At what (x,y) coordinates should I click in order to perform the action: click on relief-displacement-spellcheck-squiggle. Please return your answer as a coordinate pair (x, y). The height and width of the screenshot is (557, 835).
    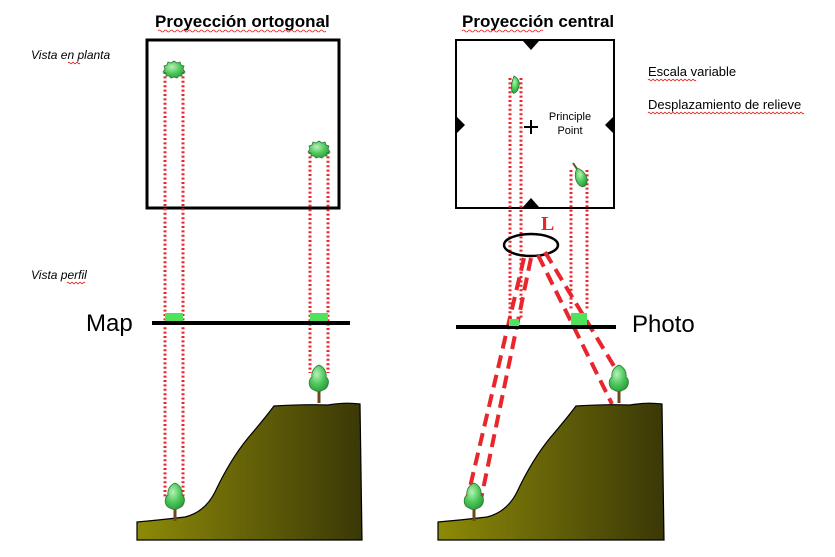
    Looking at the image, I should click on (726, 113).